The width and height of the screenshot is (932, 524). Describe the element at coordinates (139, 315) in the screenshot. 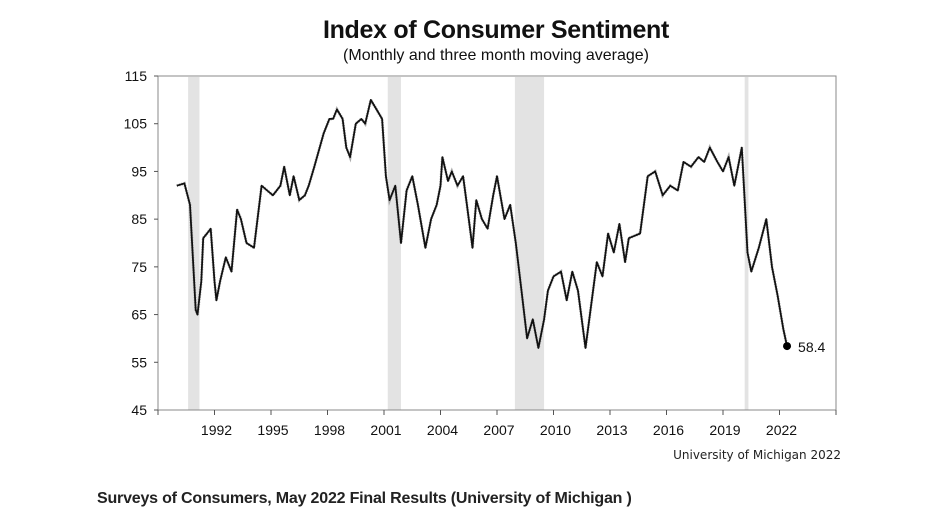

I see `y-tick-label: 65` at that location.